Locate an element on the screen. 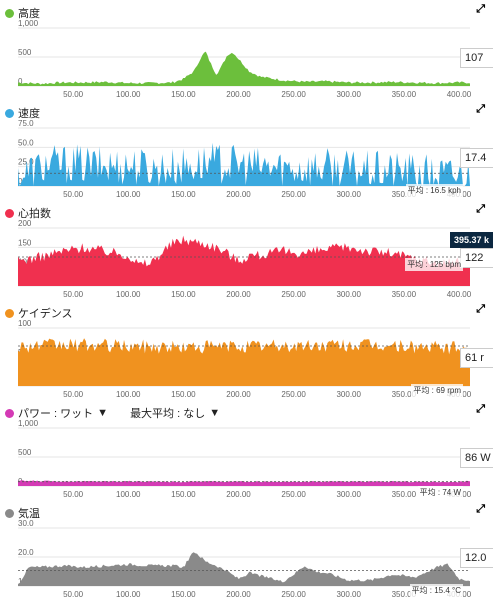 This screenshot has width=493, height=600. x-tick-label: 400.00 is located at coordinates (459, 94).